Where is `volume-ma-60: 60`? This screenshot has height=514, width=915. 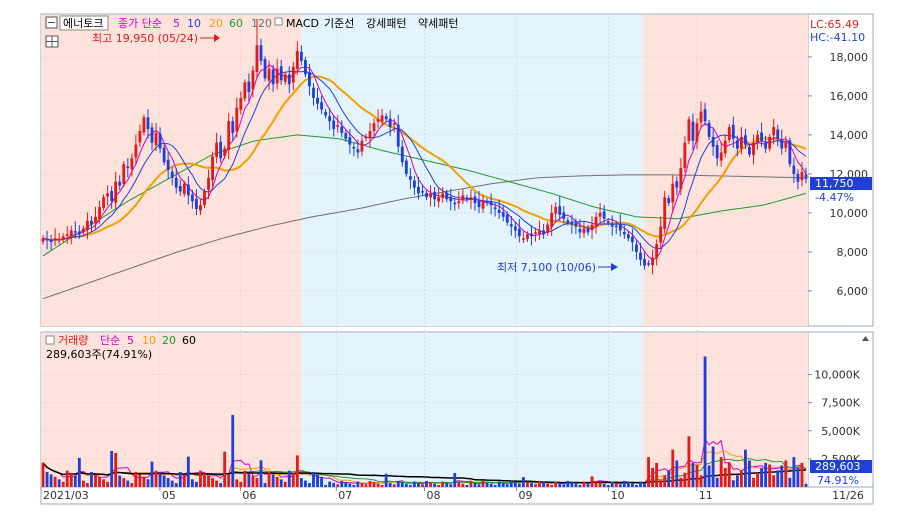
volume-ma-60: 60 is located at coordinates (189, 340).